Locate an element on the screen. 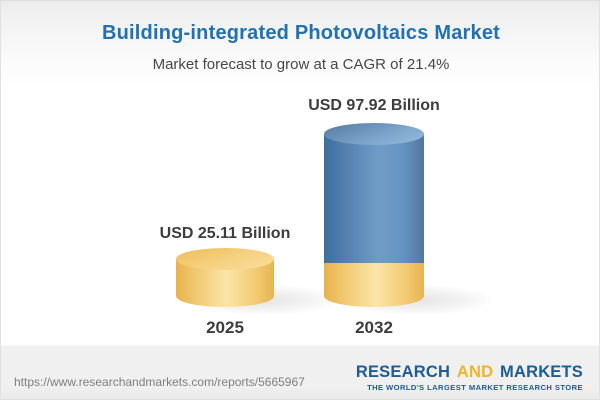 Image resolution: width=600 pixels, height=400 pixels. logo-word-research: RESEARCH is located at coordinates (403, 372).